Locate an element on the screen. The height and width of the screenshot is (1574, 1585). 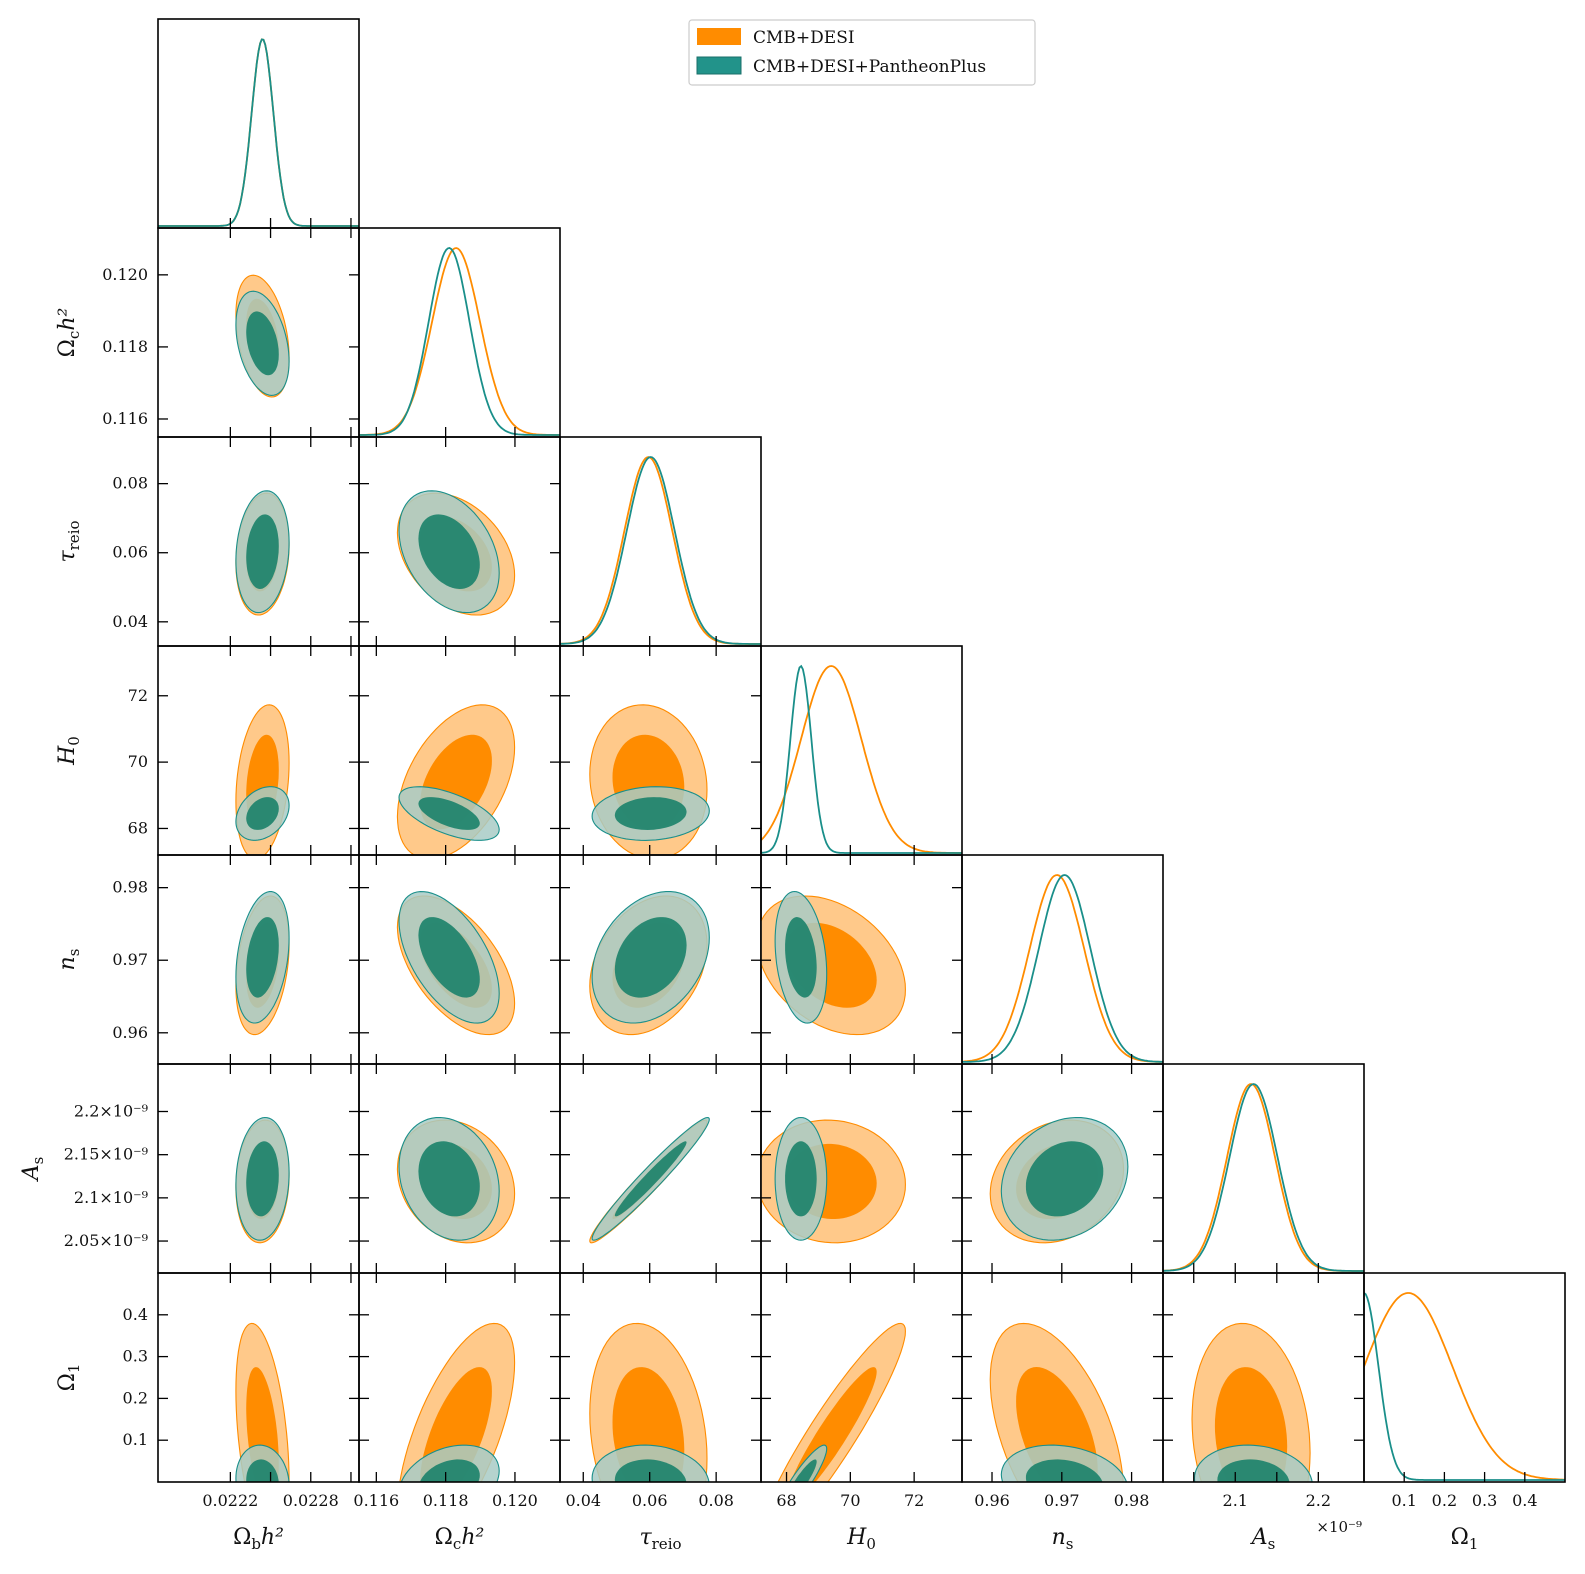
contour-panel-ns-As is located at coordinates (1062, 1168).